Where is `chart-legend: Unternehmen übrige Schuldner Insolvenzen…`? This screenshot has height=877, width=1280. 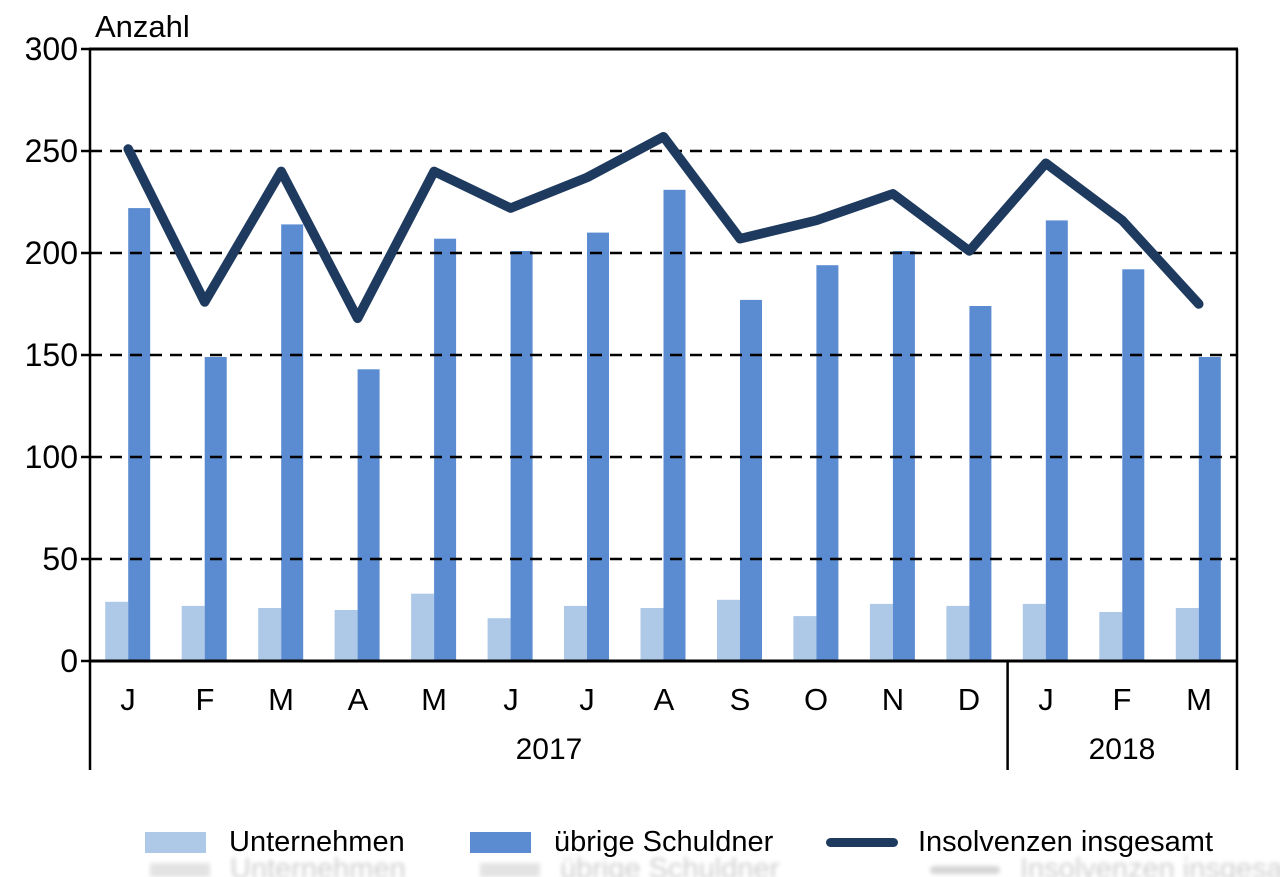
chart-legend: Unternehmen übrige Schuldner Insolvenzen… is located at coordinates (640, 842).